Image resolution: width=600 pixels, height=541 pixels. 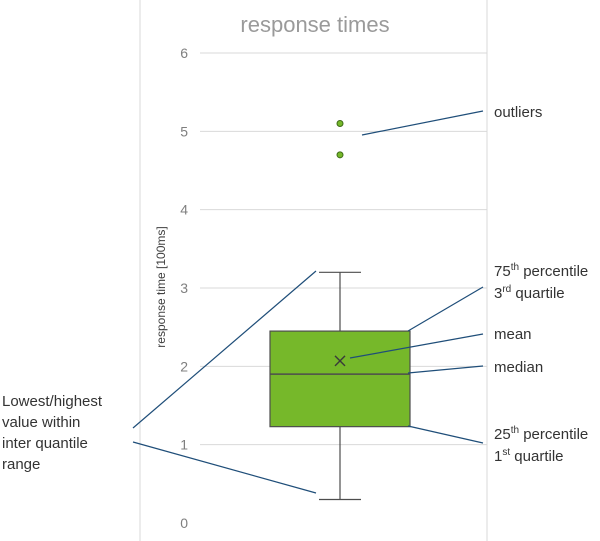 I want to click on whisker-label-line1: Lowest/highest, so click(x=52, y=401).